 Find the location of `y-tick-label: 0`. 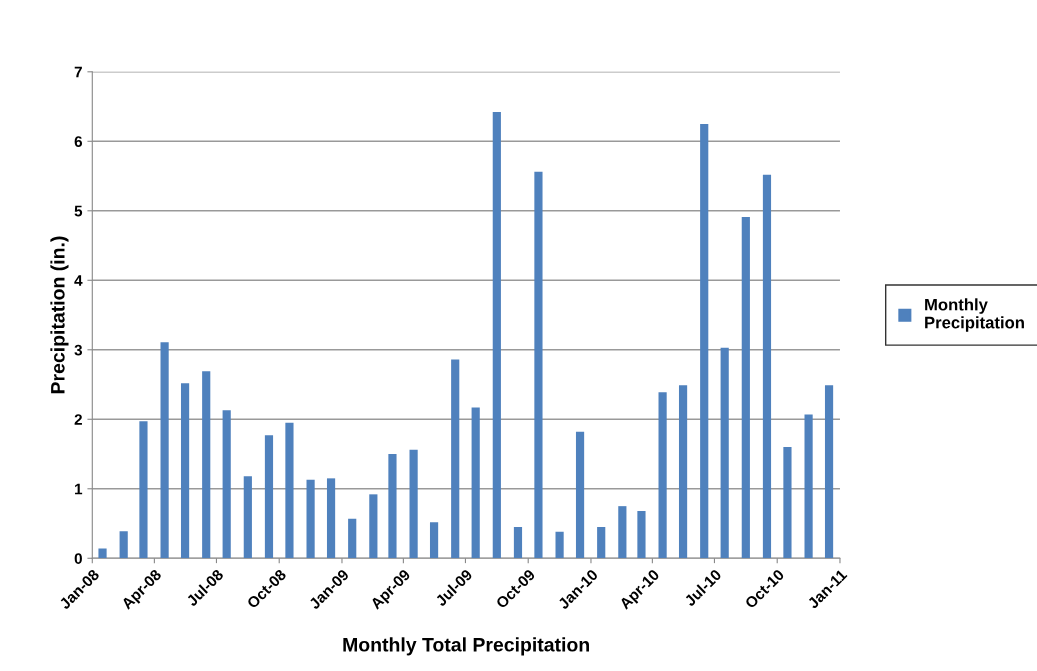

y-tick-label: 0 is located at coordinates (78, 558).